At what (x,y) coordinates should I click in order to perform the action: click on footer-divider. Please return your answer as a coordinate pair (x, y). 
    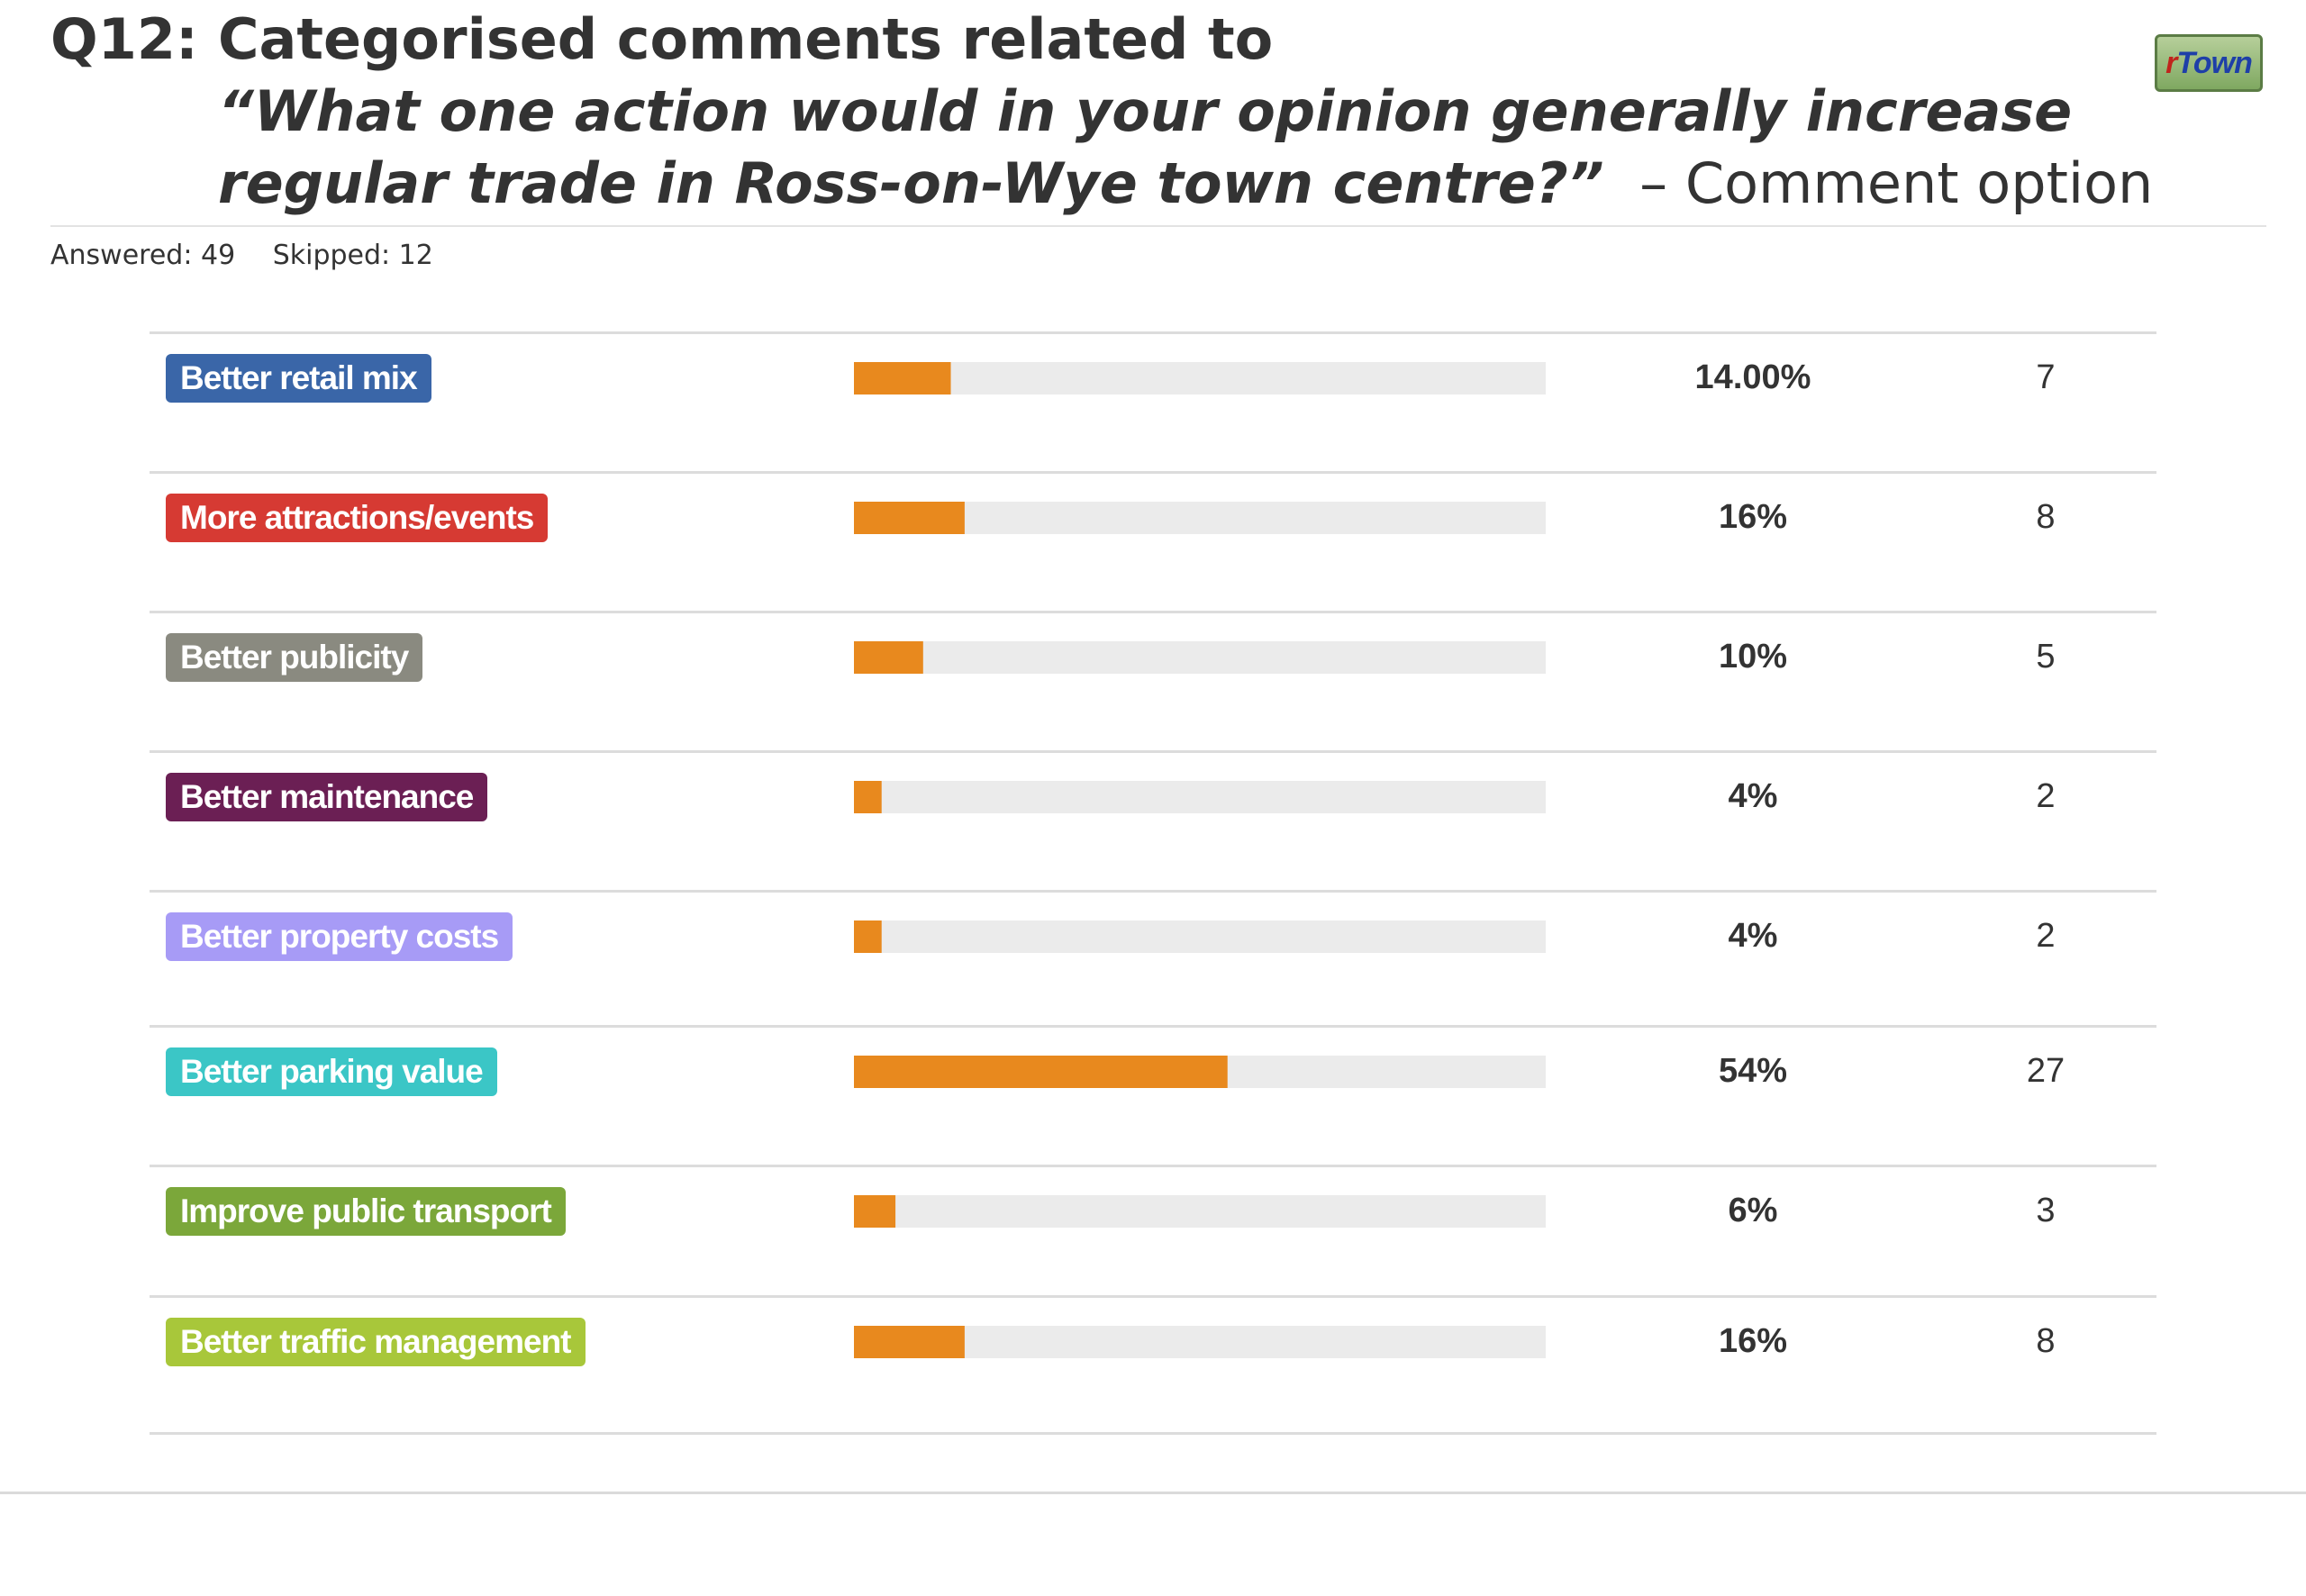
    Looking at the image, I should click on (1153, 1493).